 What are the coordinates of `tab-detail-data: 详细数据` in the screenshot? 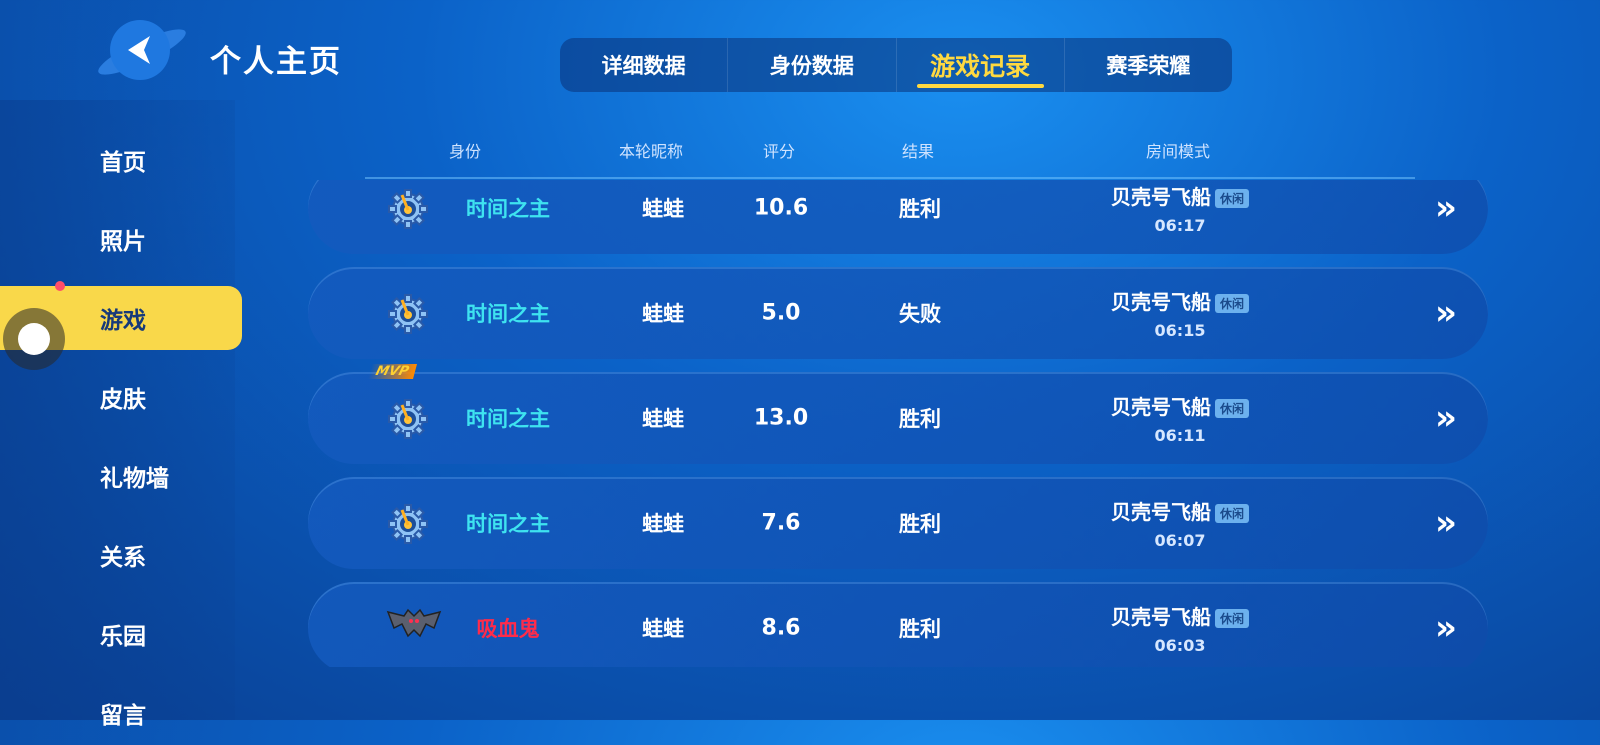 It's located at (643, 66).